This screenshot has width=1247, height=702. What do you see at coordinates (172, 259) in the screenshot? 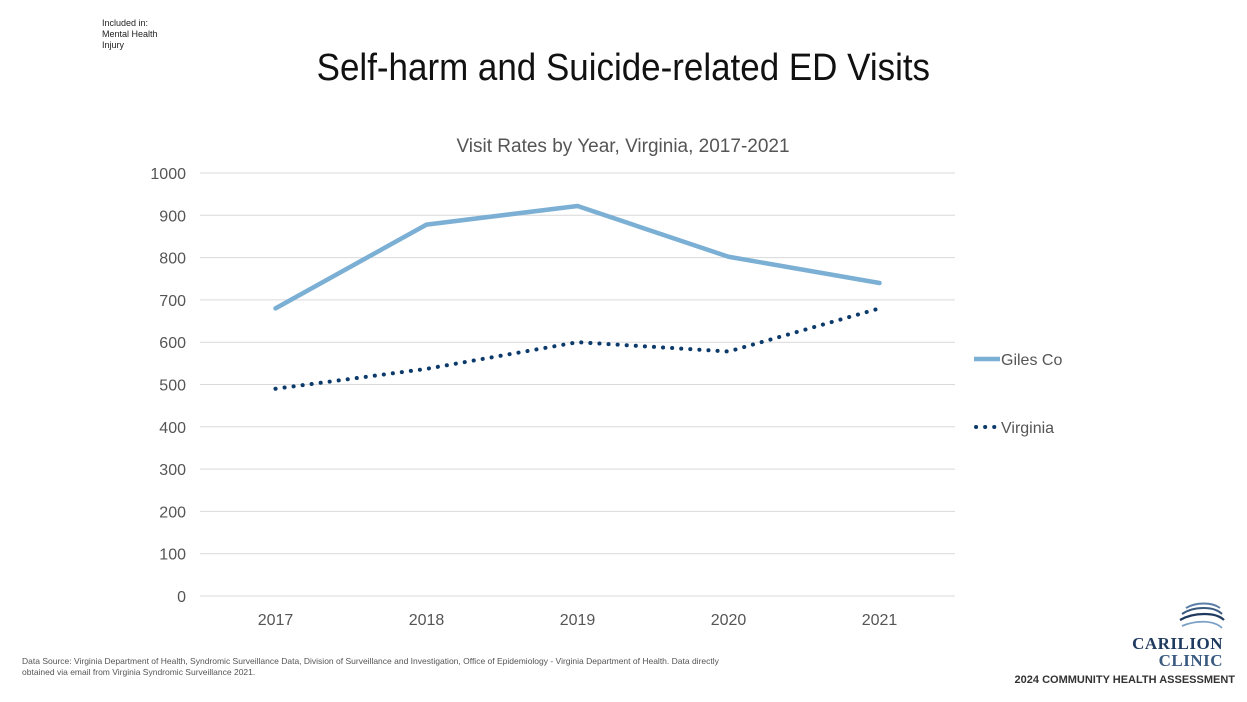
I see `y-tick-label: 800` at bounding box center [172, 259].